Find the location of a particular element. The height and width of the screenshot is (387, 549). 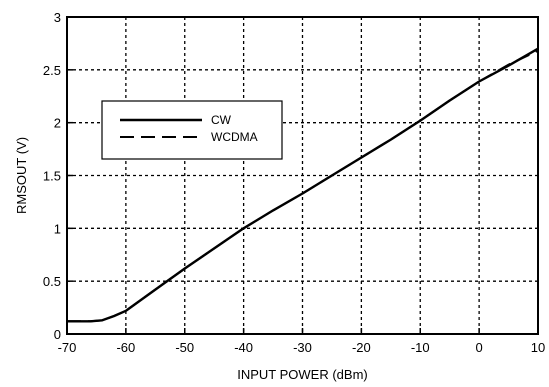

x-axis-title: INPUT POWER (dBm) is located at coordinates (302, 374).